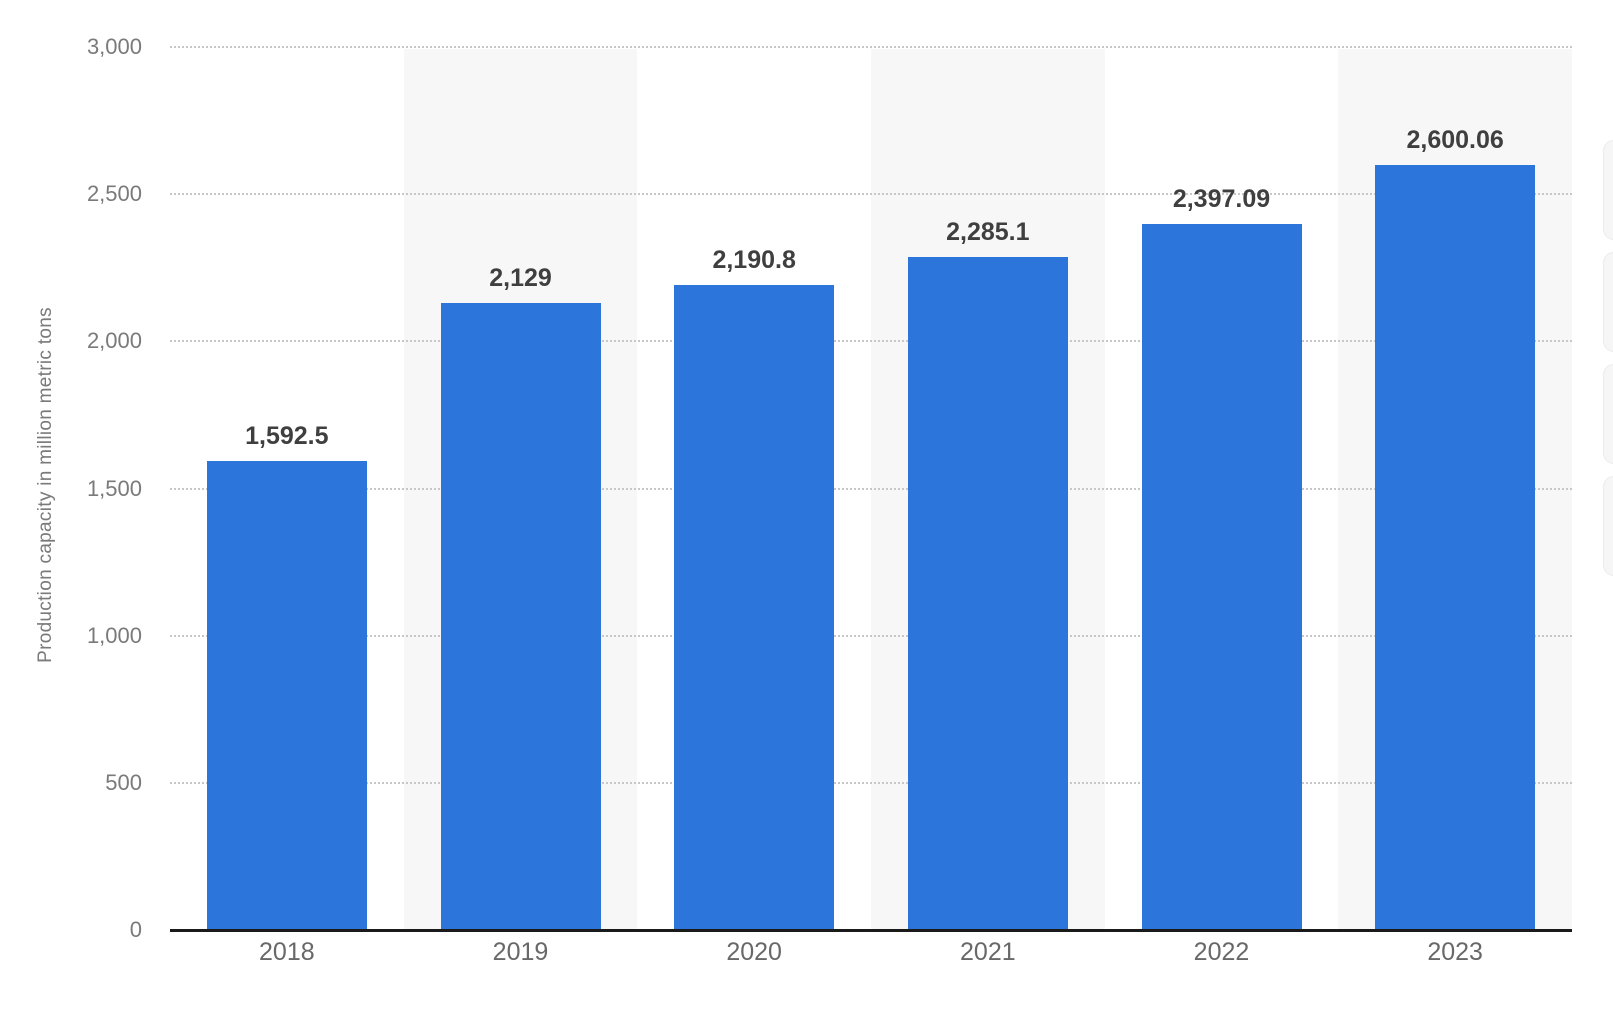  I want to click on bar-value-label-2022: 2,397.09, so click(1221, 199).